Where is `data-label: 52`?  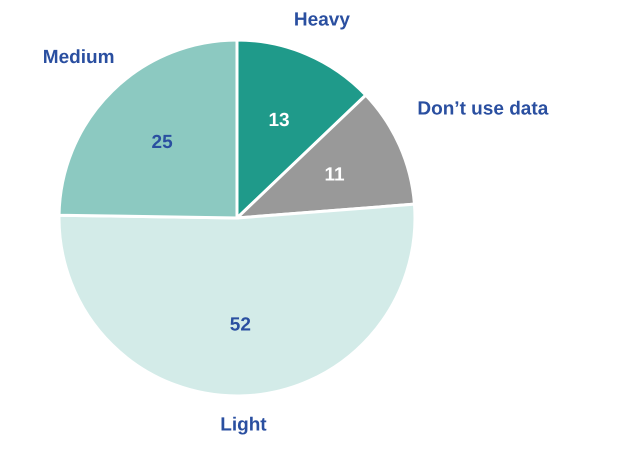 data-label: 52 is located at coordinates (240, 325).